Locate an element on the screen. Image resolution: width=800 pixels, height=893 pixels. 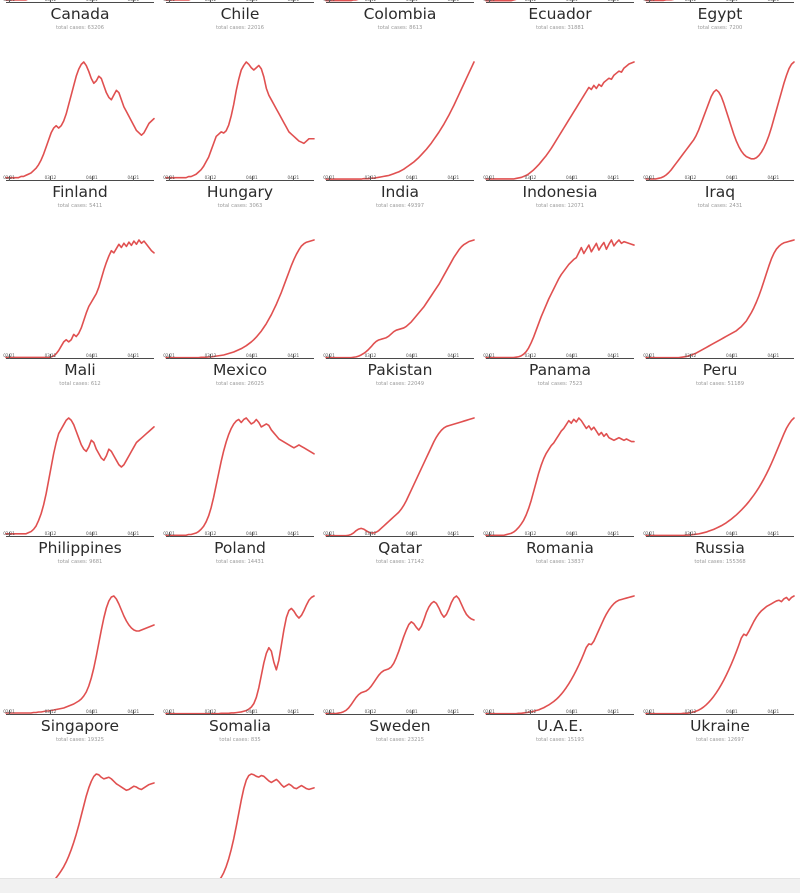
country-name: Philippines is located at coordinates (80, 548).